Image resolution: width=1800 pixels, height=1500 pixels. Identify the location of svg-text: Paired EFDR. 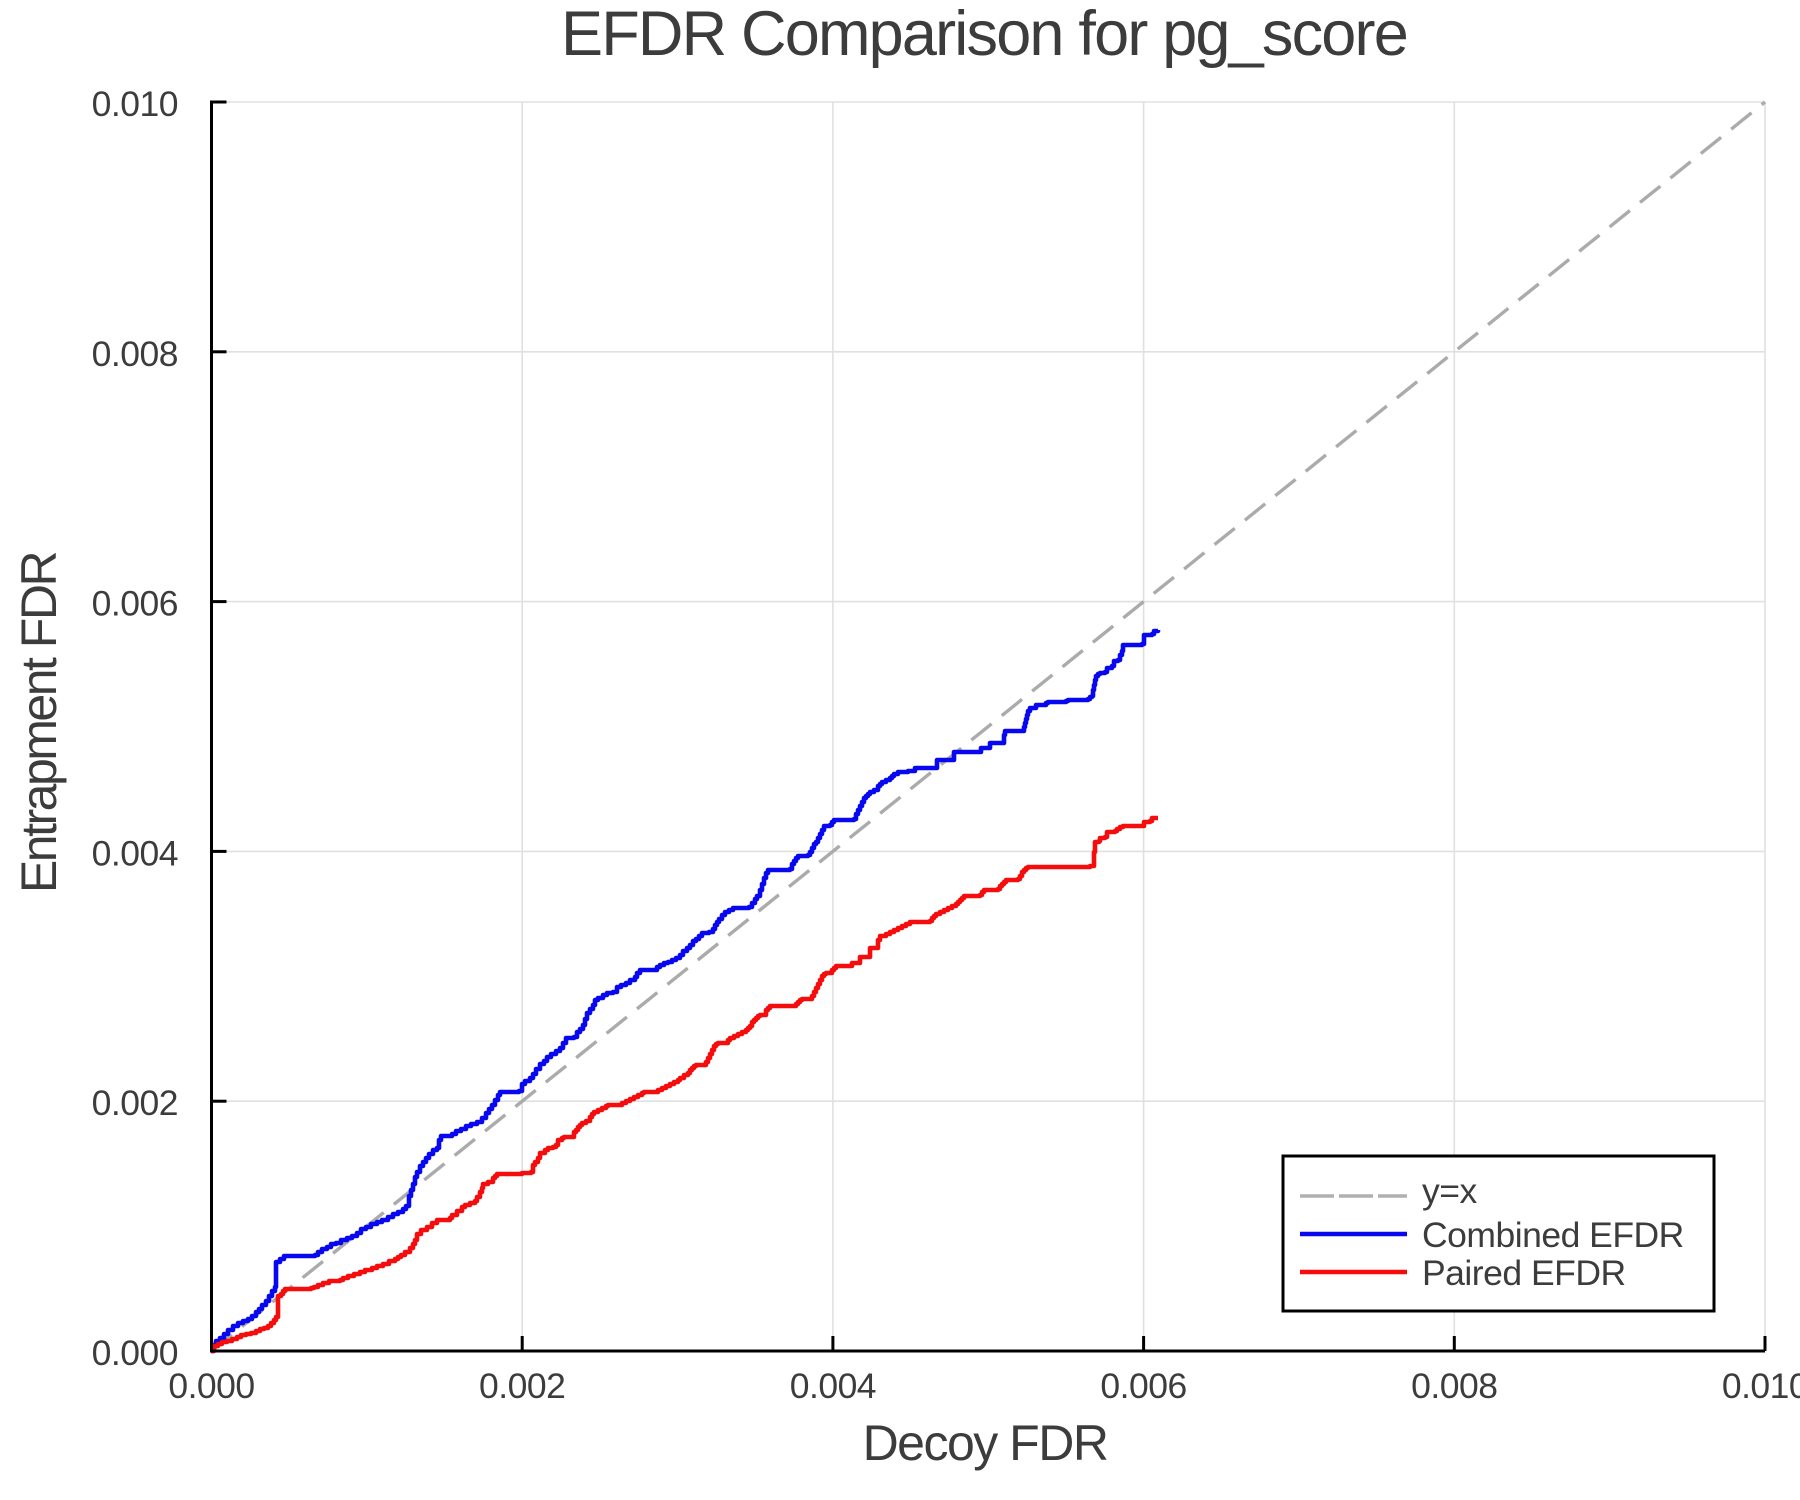
(1524, 1273).